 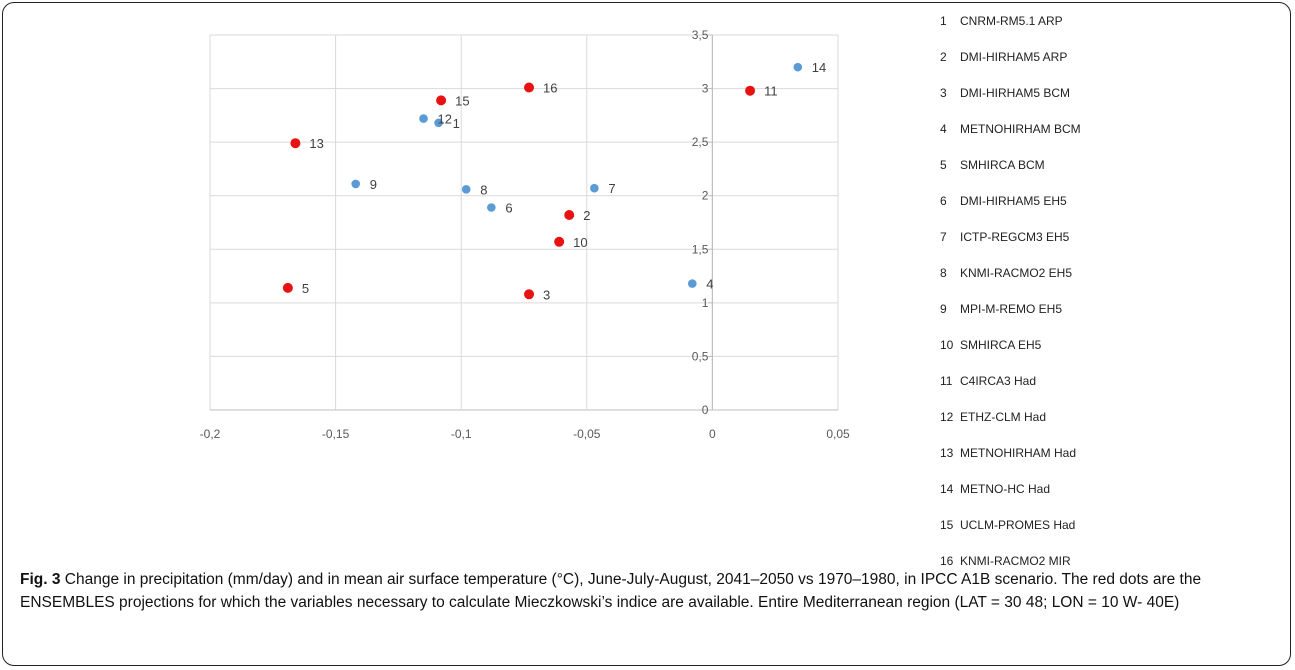 What do you see at coordinates (1018, 453) in the screenshot?
I see `legend-label: METNOHIRHAM Had` at bounding box center [1018, 453].